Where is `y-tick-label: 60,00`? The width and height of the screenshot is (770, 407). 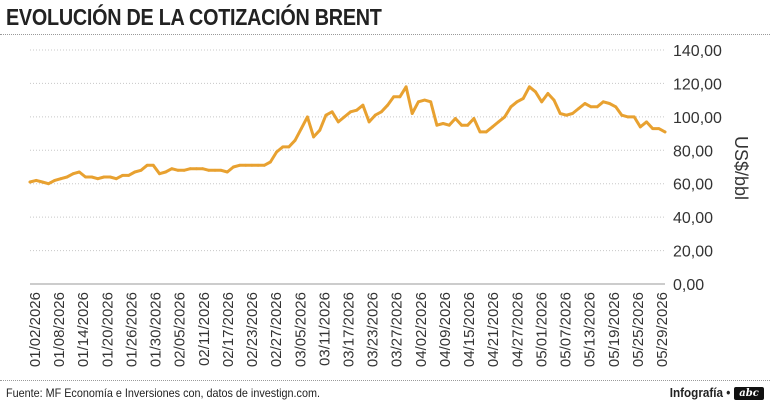
y-tick-label: 60,00 is located at coordinates (693, 185).